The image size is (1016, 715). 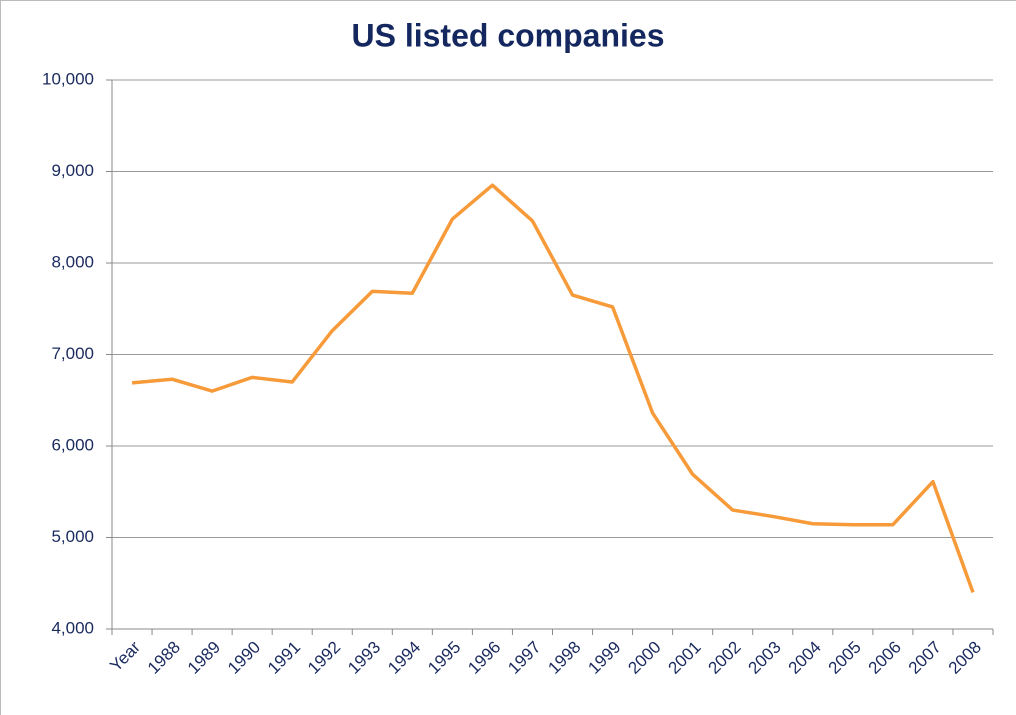 What do you see at coordinates (925, 658) in the screenshot?
I see `x-tick-label: 2007` at bounding box center [925, 658].